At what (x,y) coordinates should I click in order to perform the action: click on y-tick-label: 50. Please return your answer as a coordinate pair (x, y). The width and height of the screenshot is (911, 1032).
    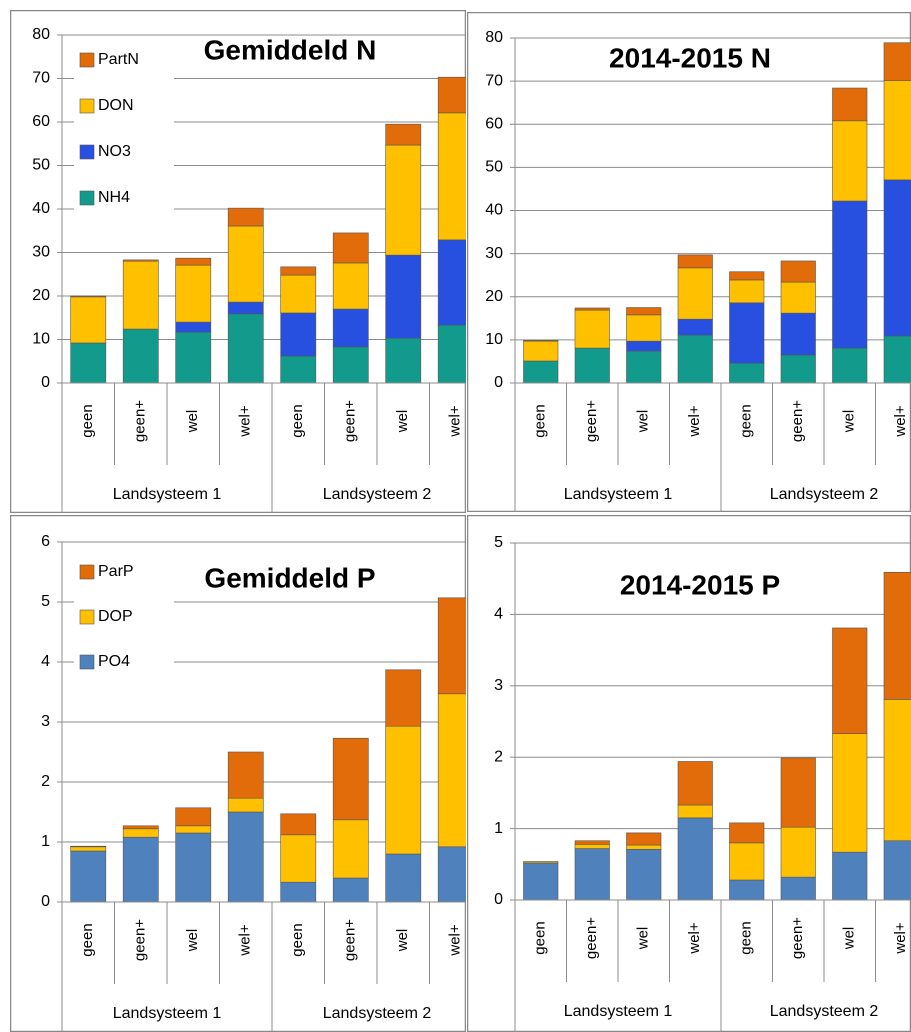
    Looking at the image, I should click on (494, 167).